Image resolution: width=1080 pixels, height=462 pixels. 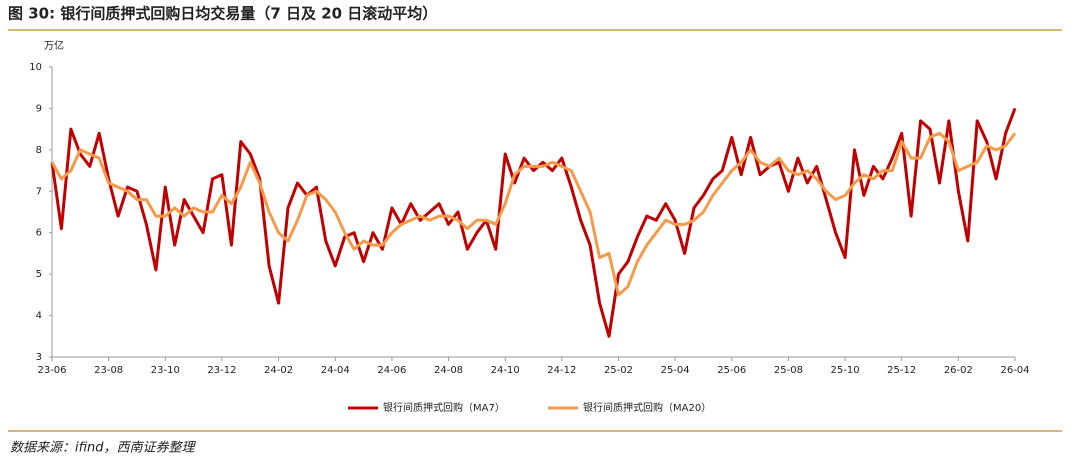 I want to click on x-tick-label: 24-08, so click(x=448, y=370).